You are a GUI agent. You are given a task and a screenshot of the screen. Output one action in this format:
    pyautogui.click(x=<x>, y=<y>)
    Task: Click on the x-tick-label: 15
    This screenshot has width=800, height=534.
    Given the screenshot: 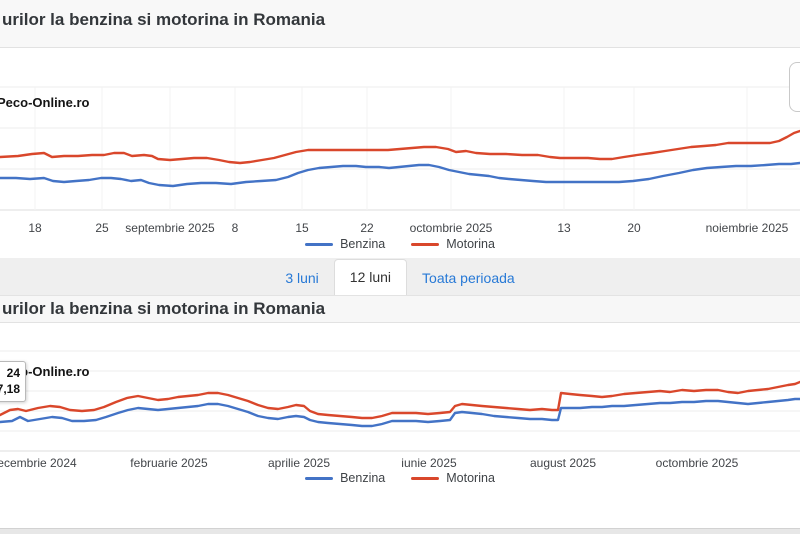 What is the action you would take?
    pyautogui.click(x=302, y=228)
    